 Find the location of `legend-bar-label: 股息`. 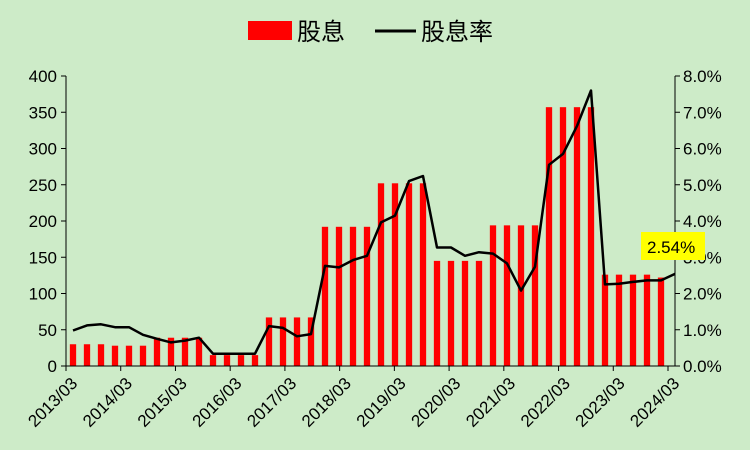

legend-bar-label: 股息 is located at coordinates (321, 32).